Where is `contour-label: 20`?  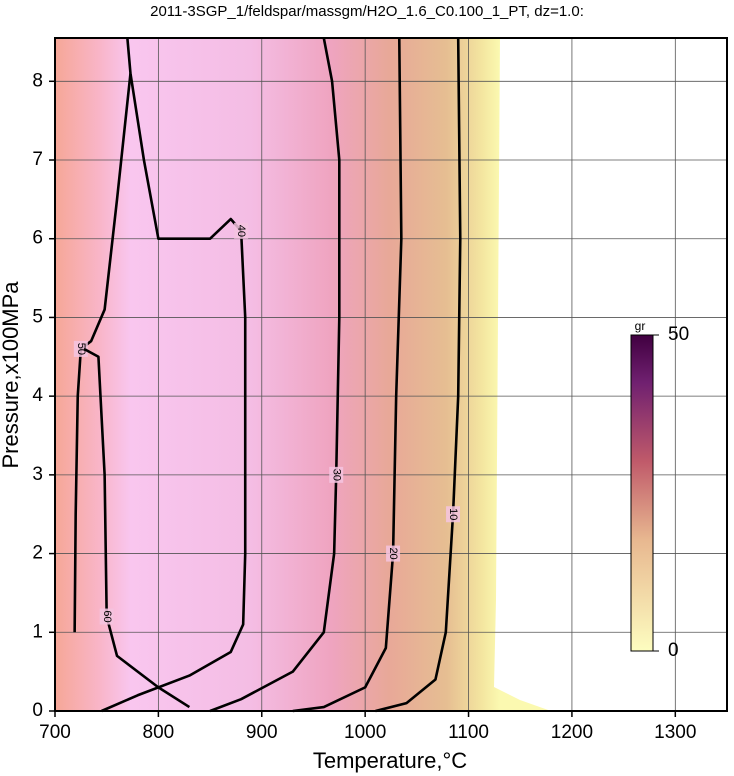
contour-label: 20 is located at coordinates (393, 553).